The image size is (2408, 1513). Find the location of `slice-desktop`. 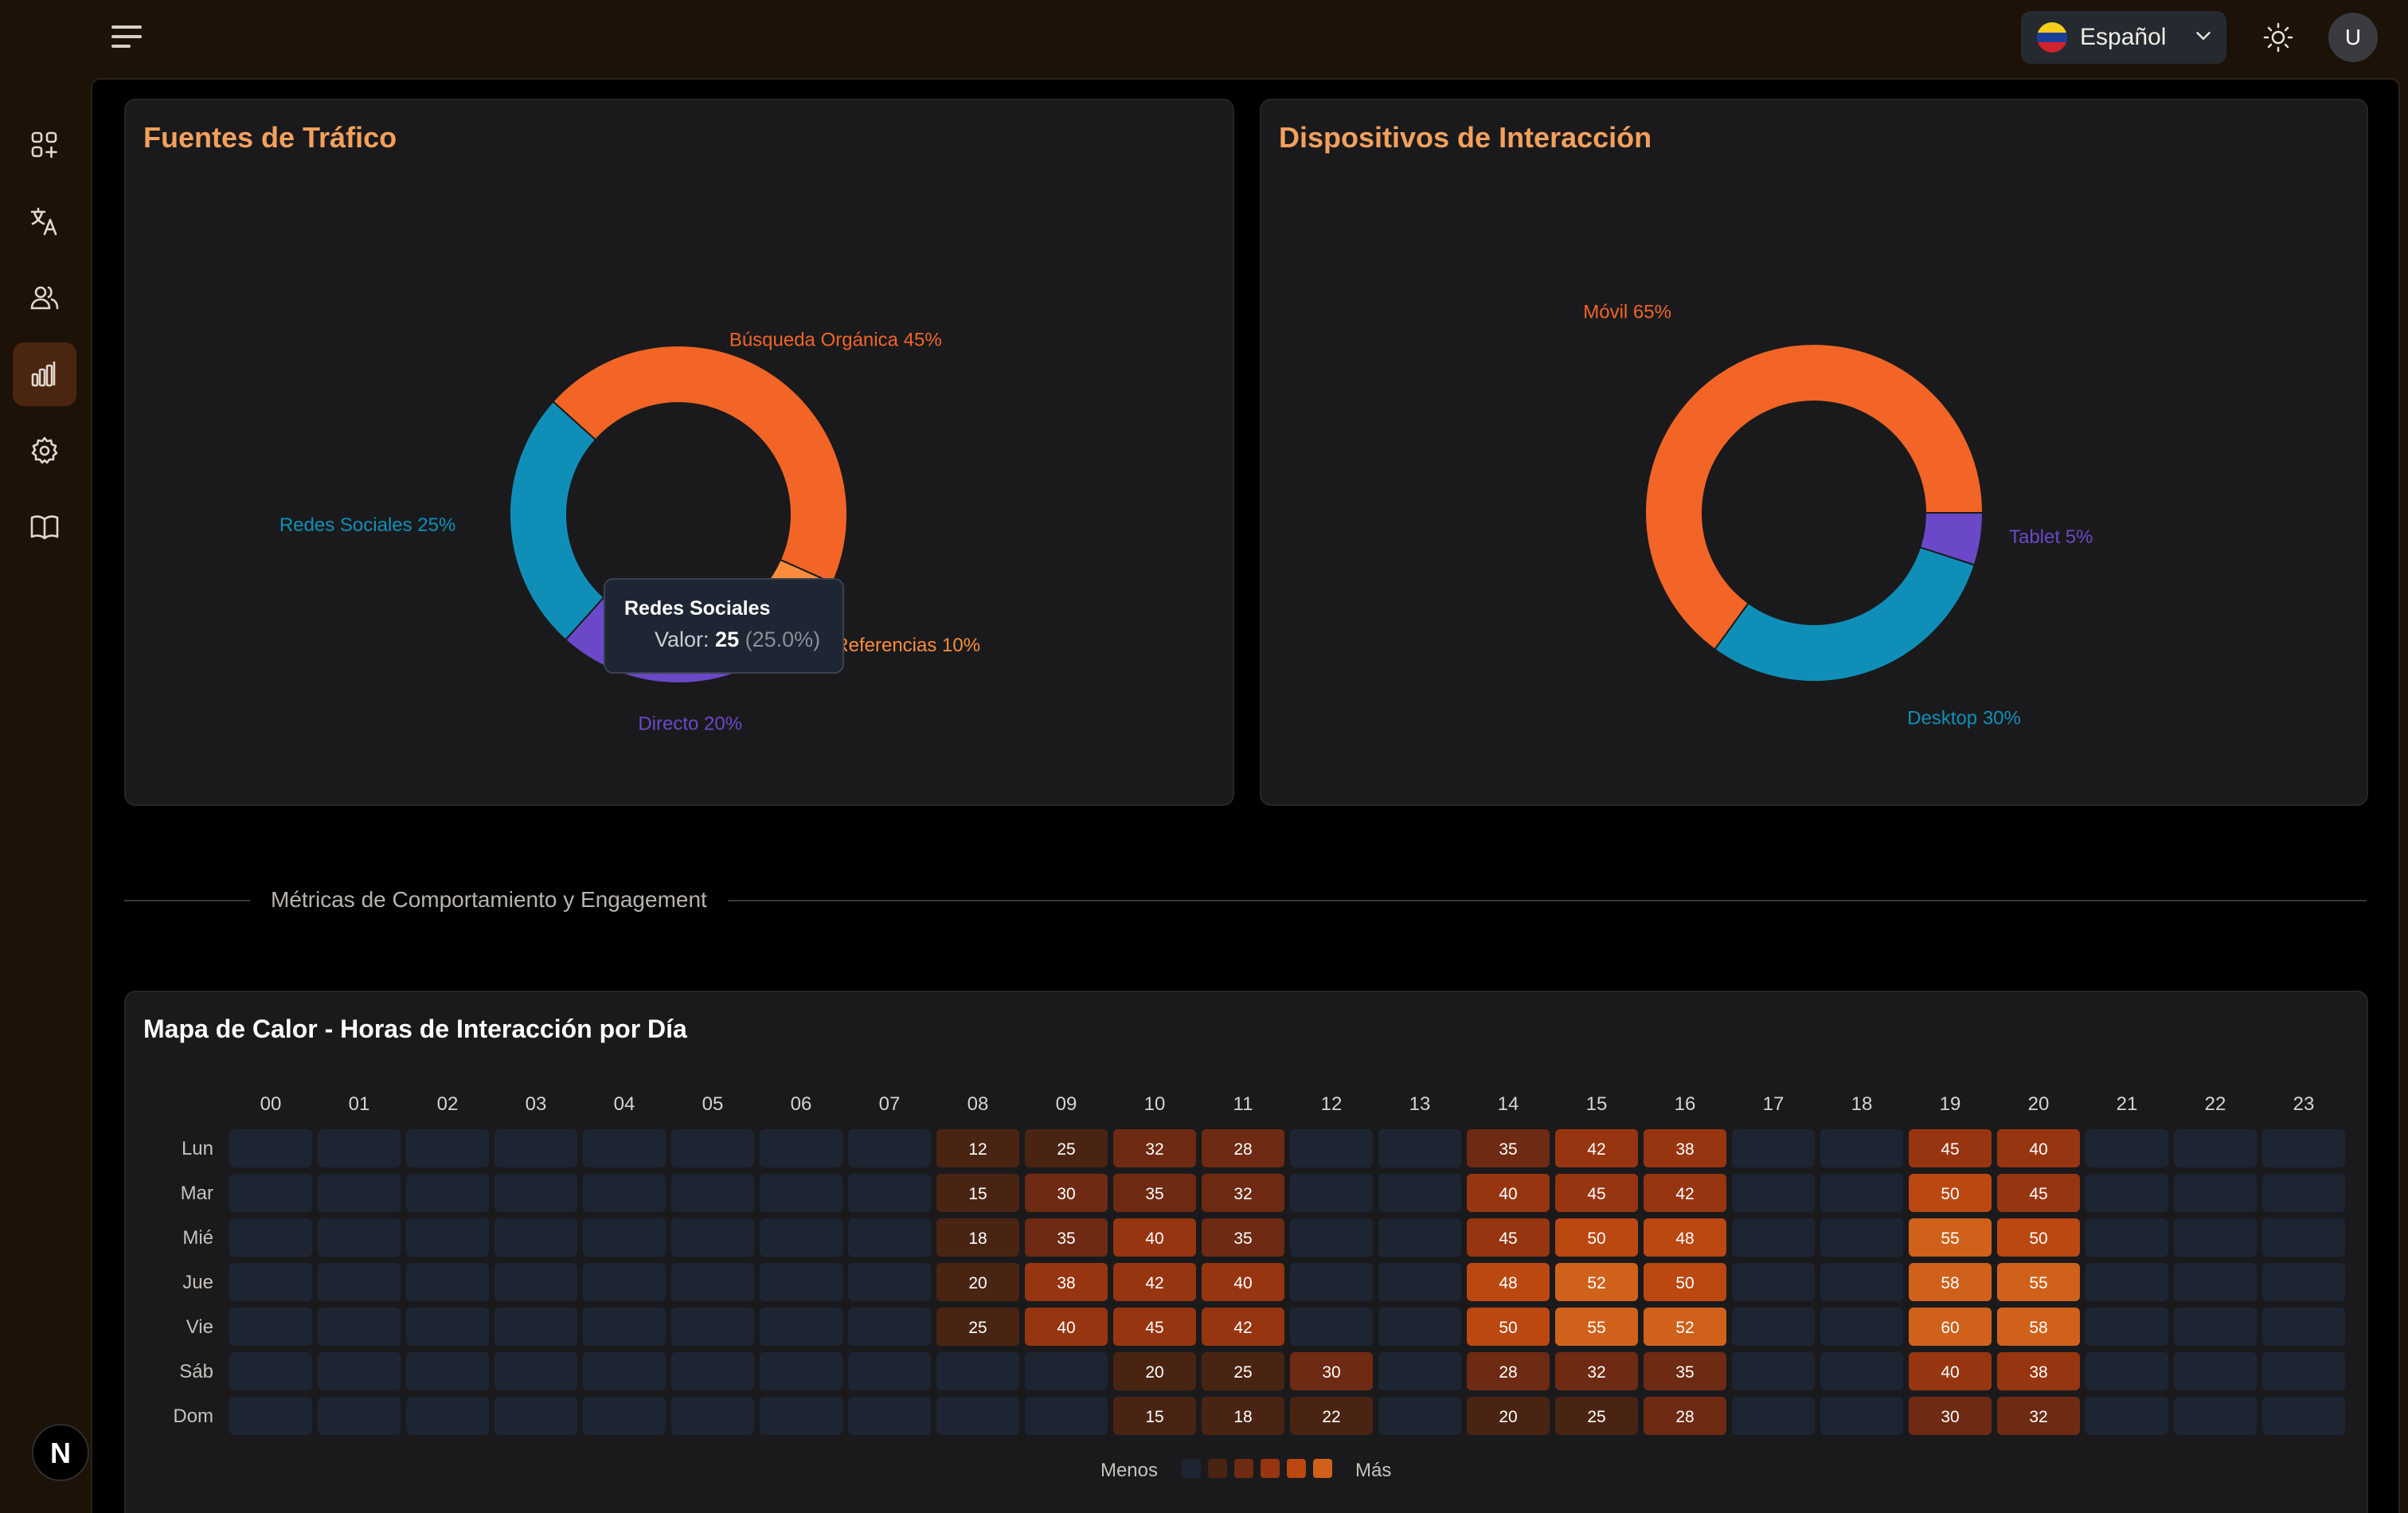

slice-desktop is located at coordinates (1844, 614).